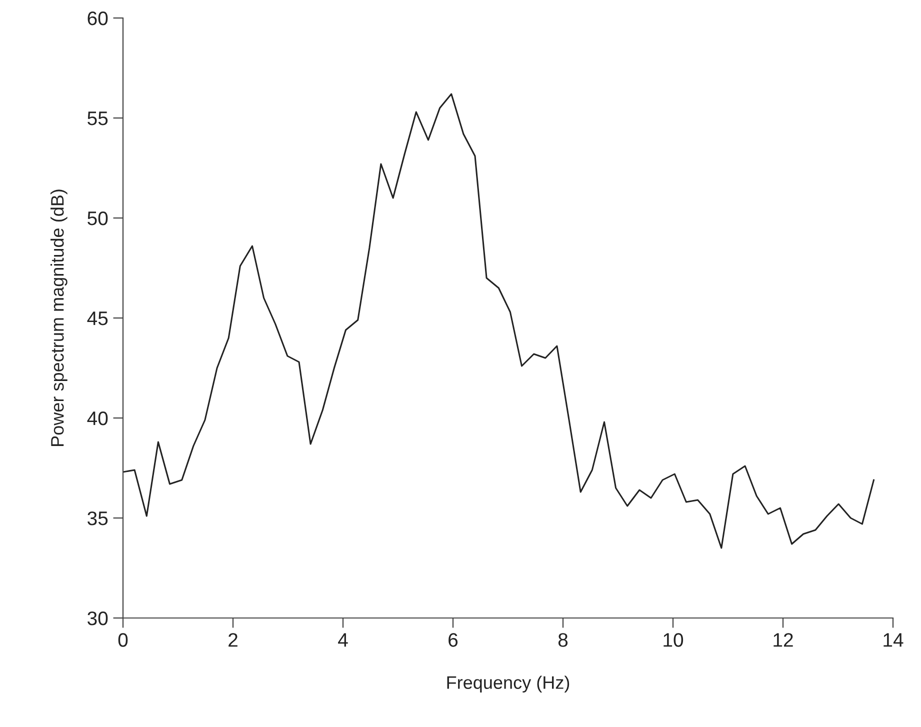  I want to click on x-tick-label: 4, so click(343, 640).